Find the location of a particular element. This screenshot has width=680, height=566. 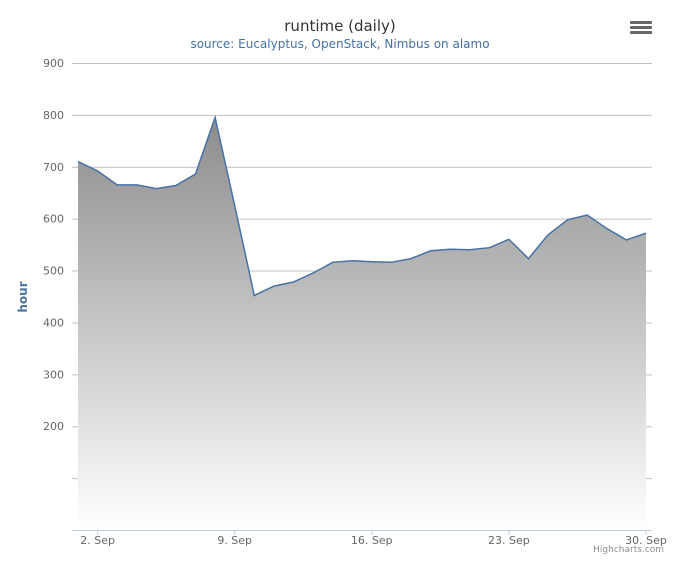

credits-link: Highcharts.com is located at coordinates (628, 550).